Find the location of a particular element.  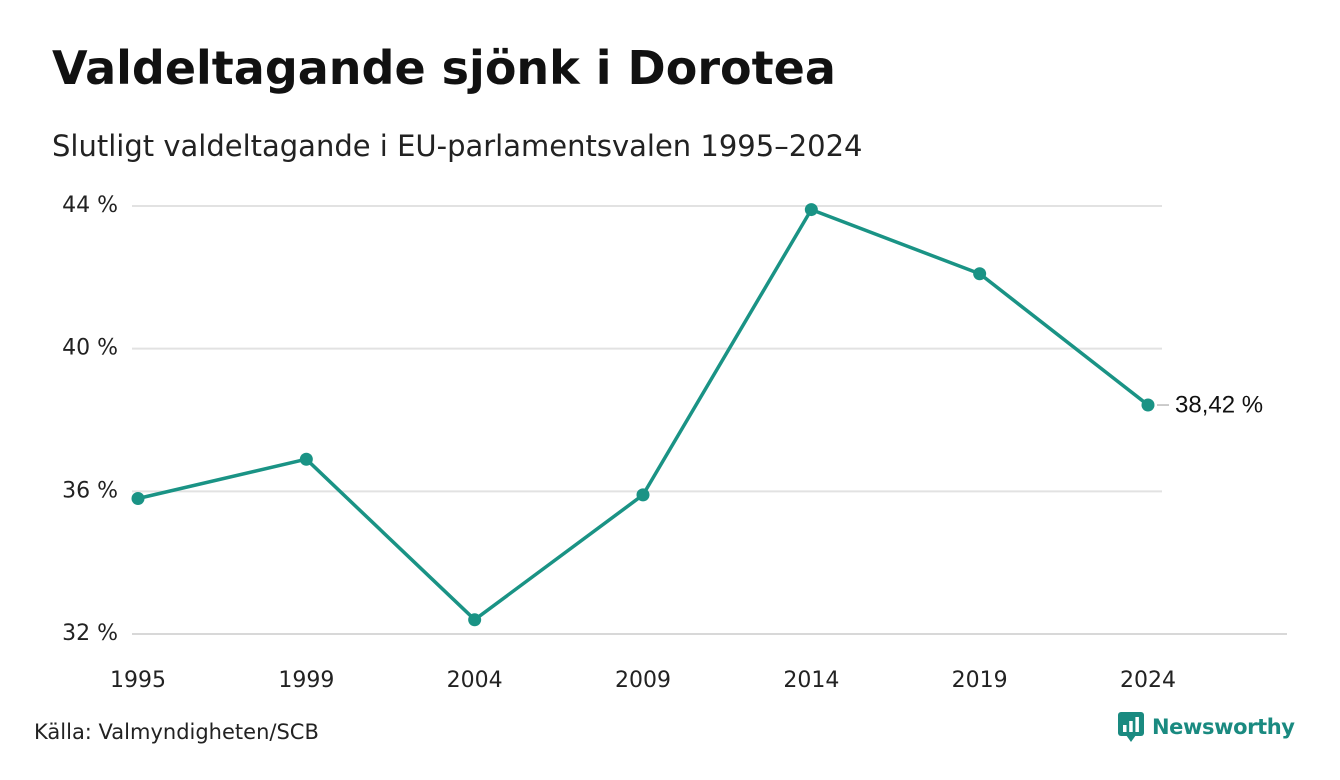

y-tick-label: 40 % is located at coordinates (90, 348).